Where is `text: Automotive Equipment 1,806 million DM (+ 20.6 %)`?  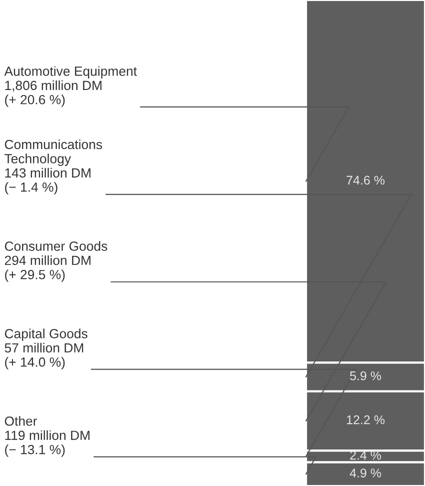 text: Automotive Equipment 1,806 million DM (+ 20.6 %) is located at coordinates (70, 86).